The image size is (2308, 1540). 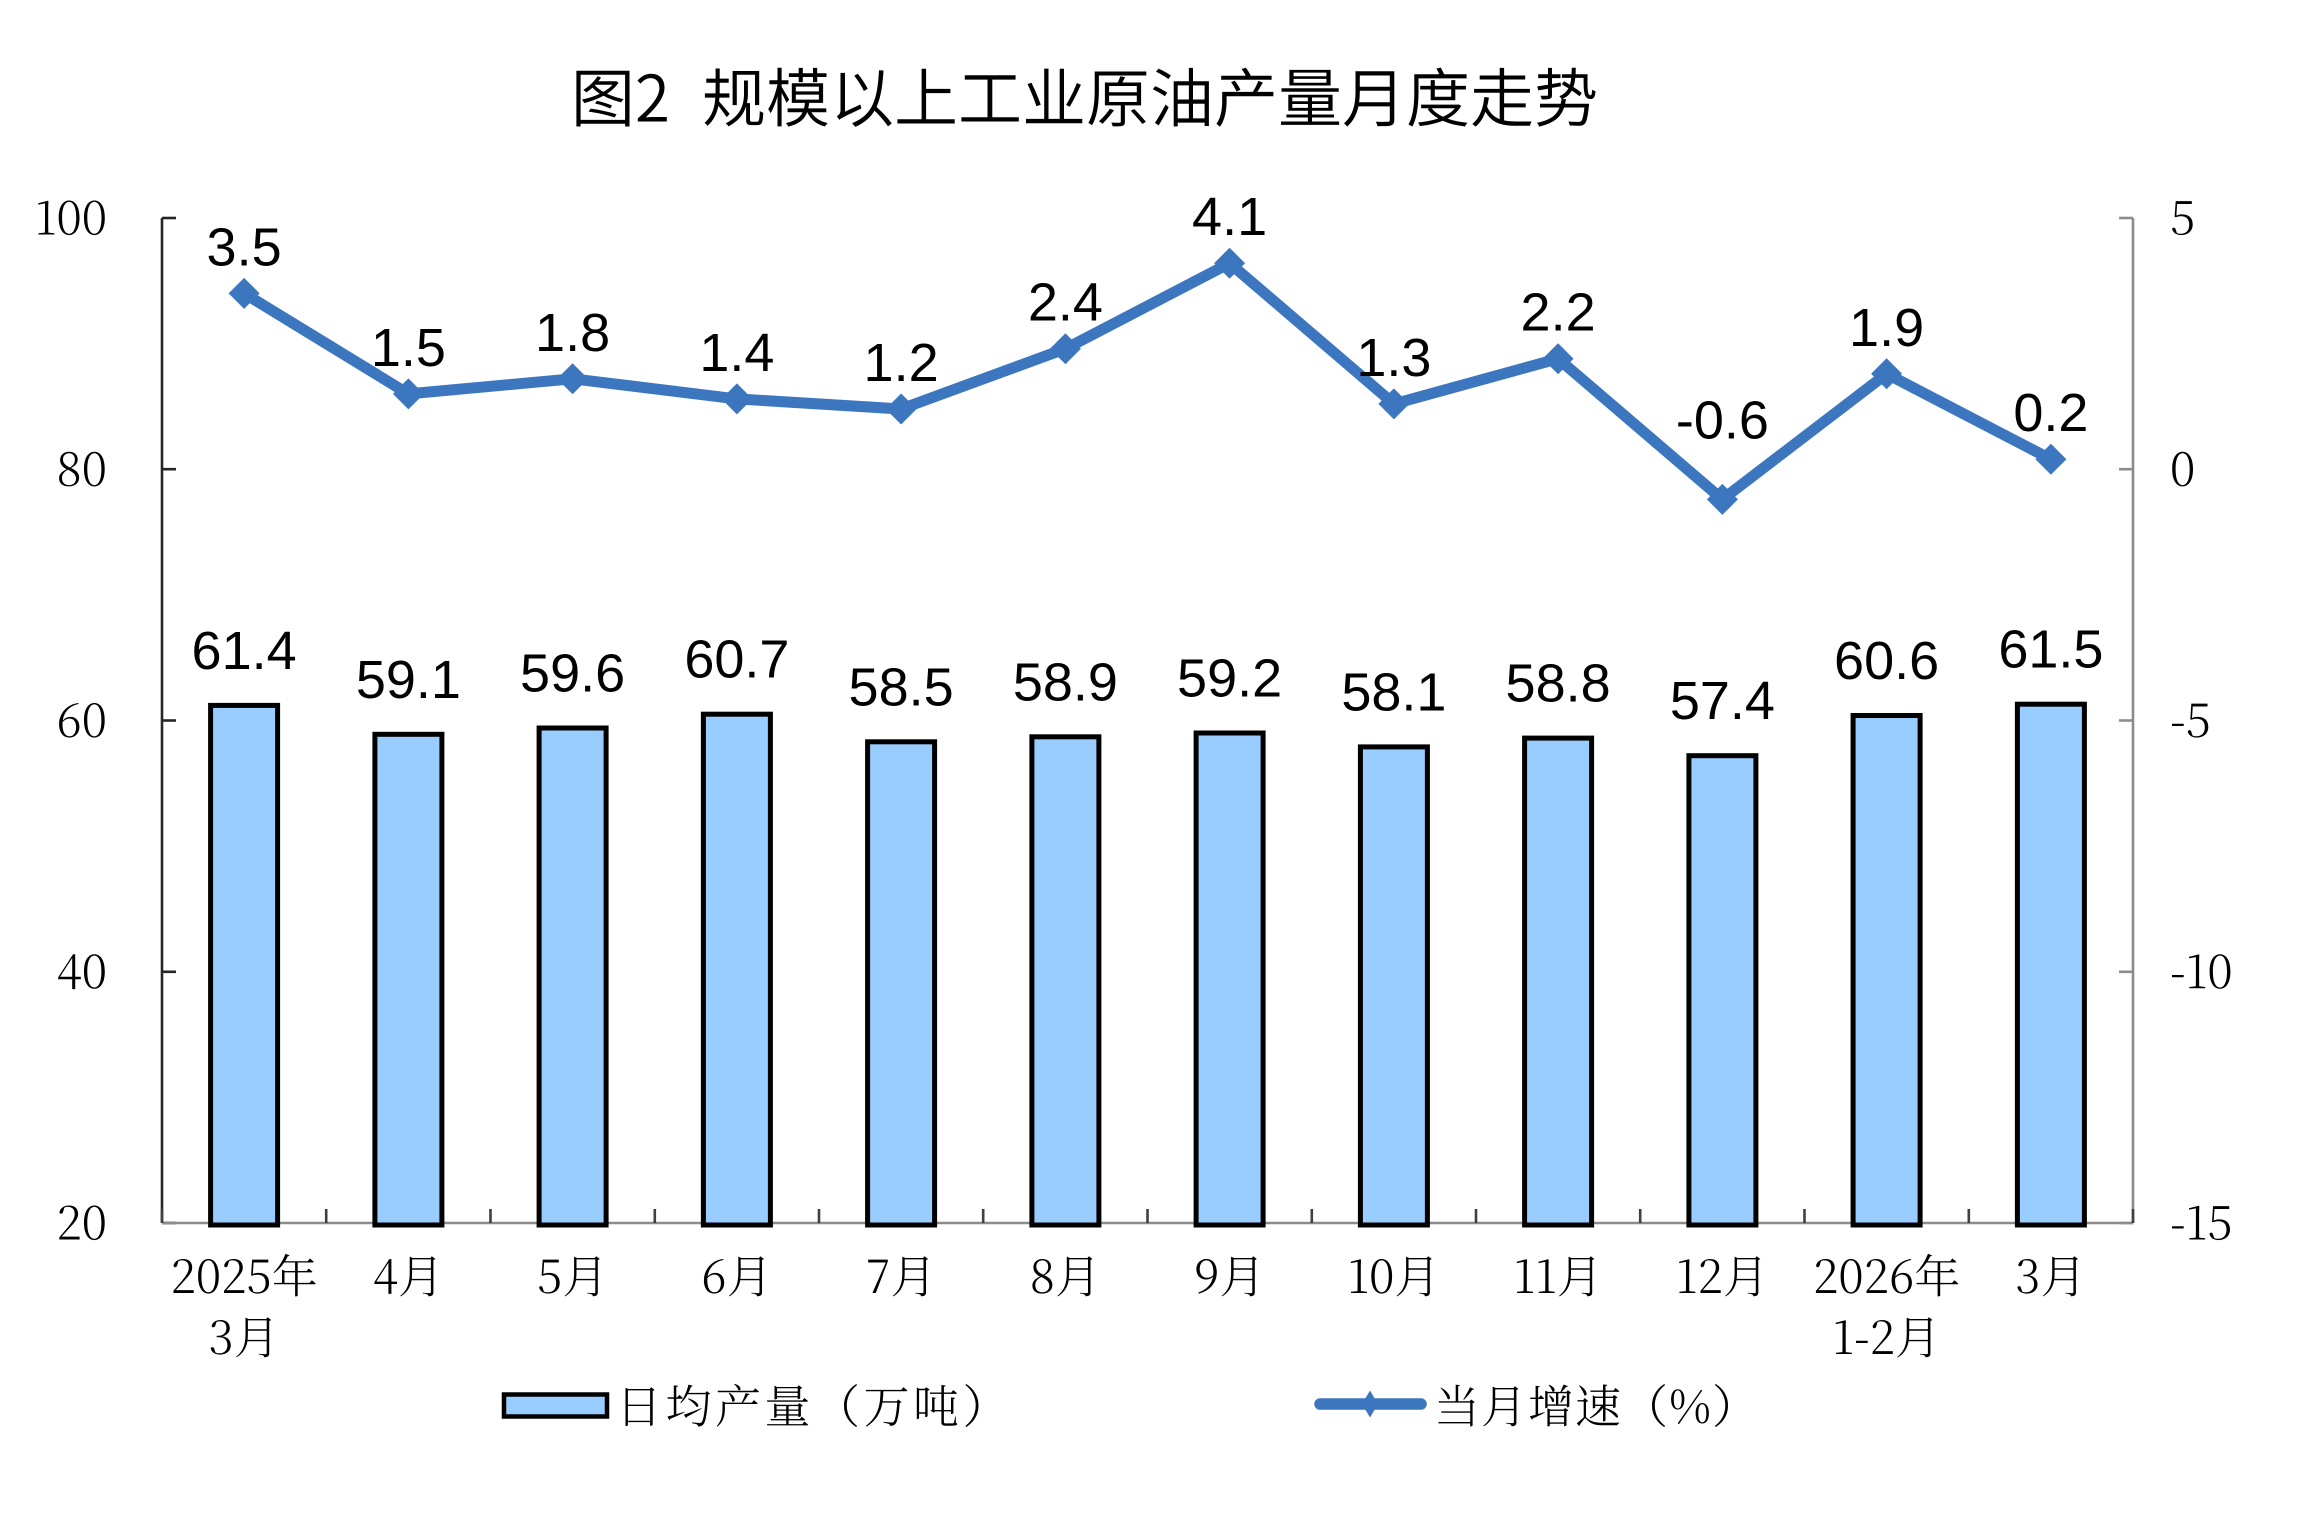 I want to click on svg-text: -0.6, so click(x=1722, y=420).